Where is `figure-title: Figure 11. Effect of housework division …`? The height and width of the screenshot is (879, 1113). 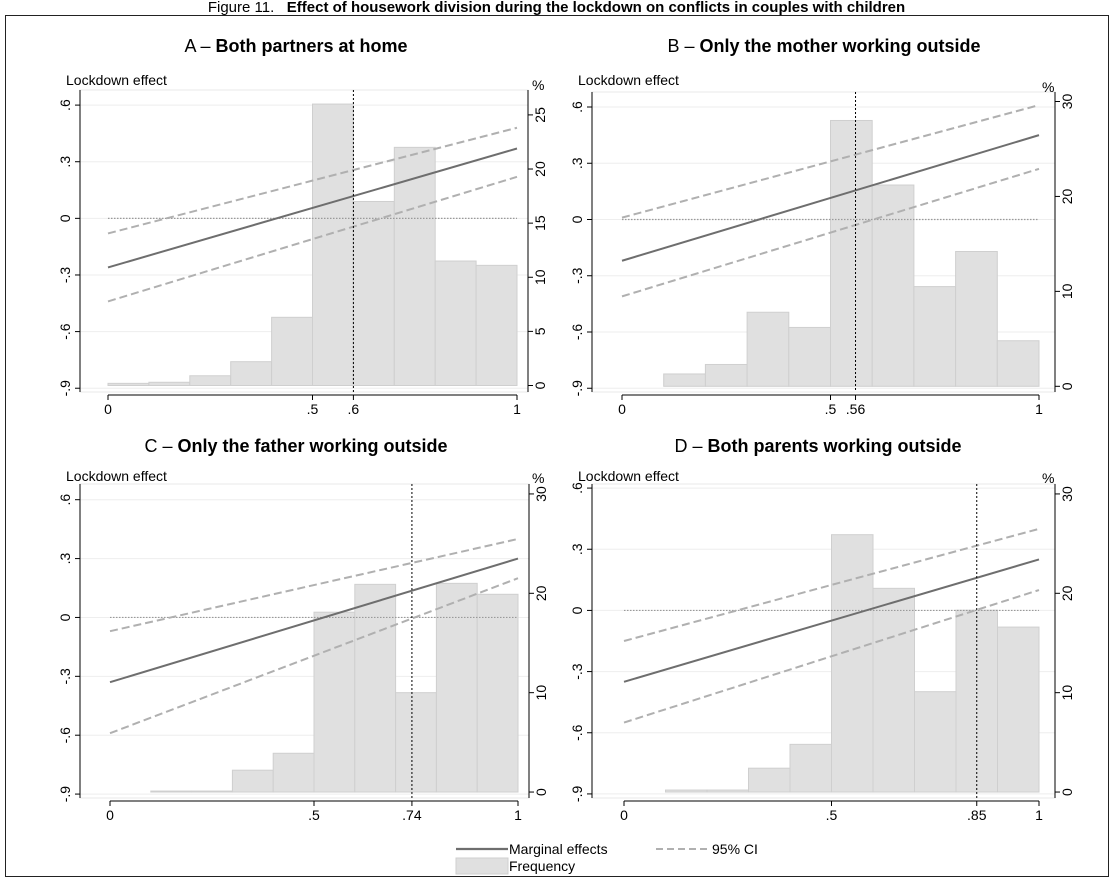
figure-title: Figure 11. Effect of housework division … is located at coordinates (556, 8).